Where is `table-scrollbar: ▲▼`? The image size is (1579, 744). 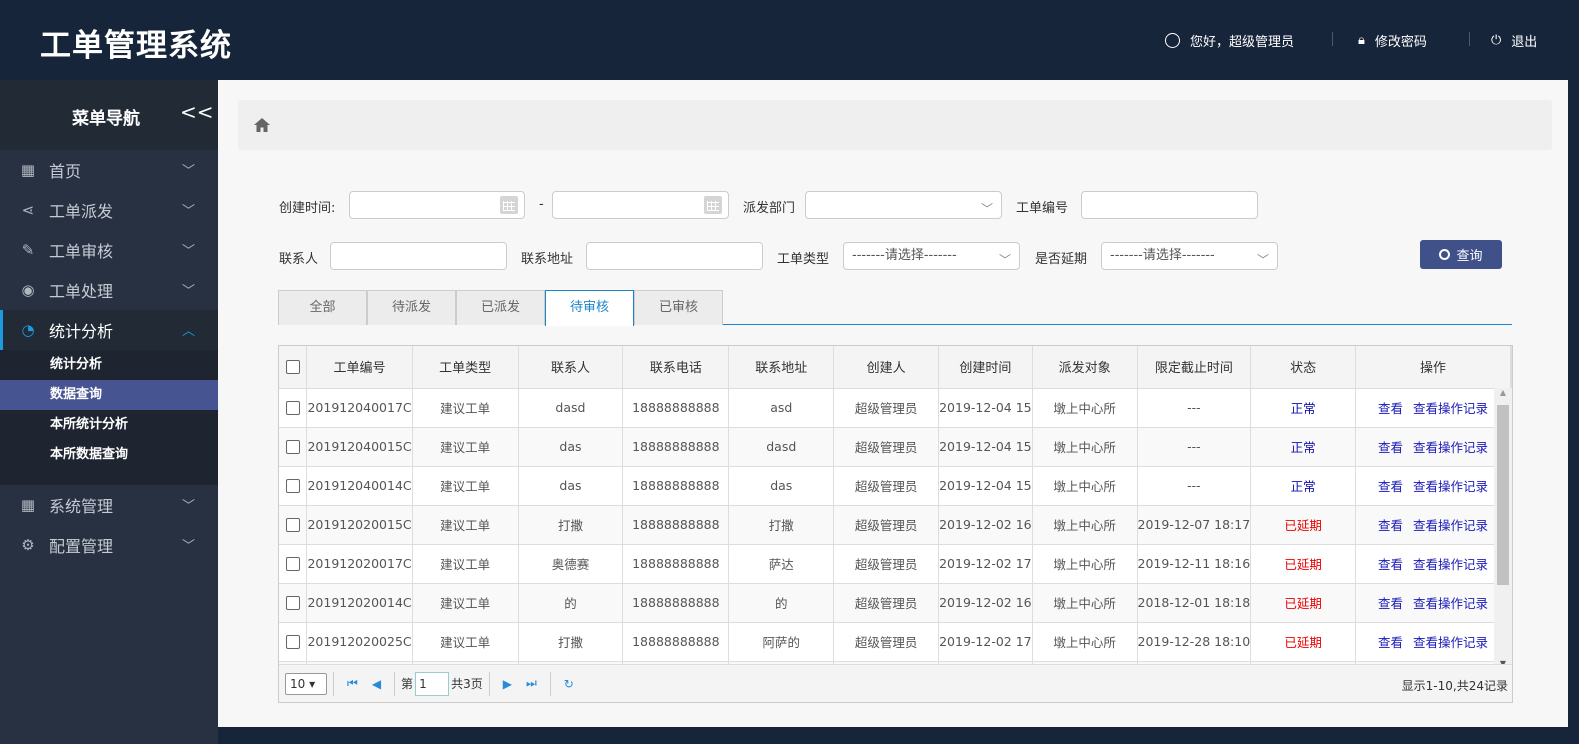 table-scrollbar: ▲▼ is located at coordinates (1503, 528).